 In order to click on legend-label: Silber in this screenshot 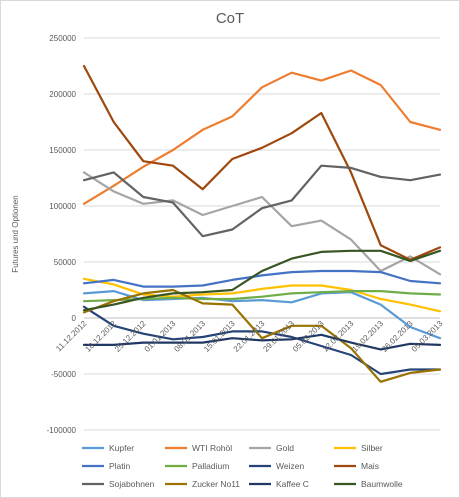, I will do `click(372, 448)`.